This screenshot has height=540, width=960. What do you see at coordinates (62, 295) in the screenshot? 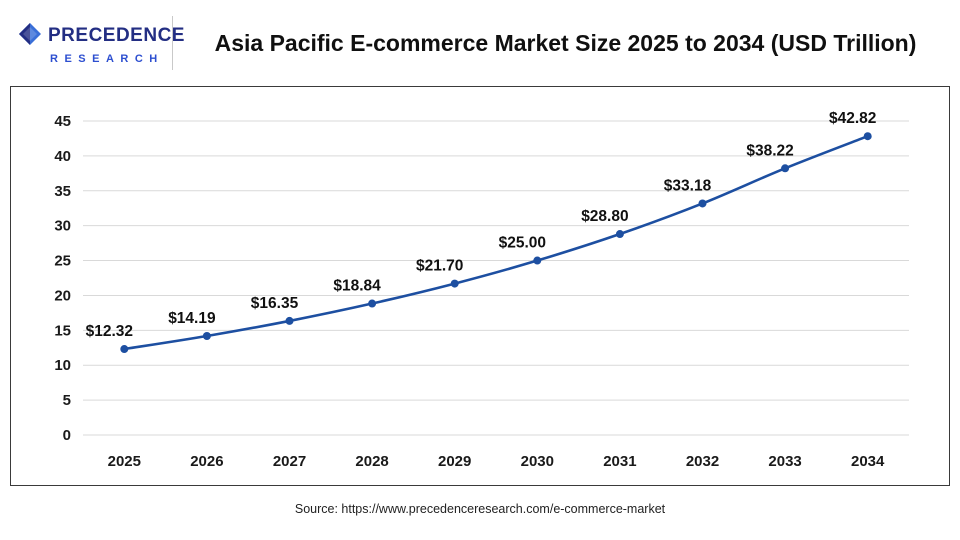
I see `svg-text: 20` at bounding box center [62, 295].